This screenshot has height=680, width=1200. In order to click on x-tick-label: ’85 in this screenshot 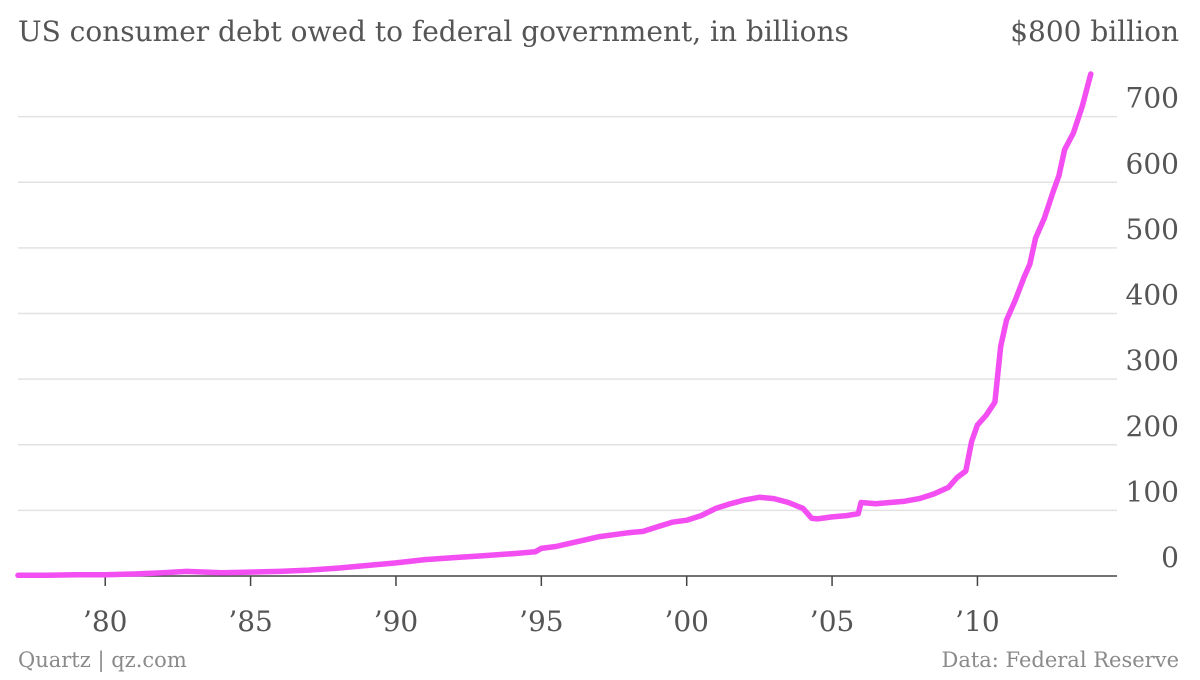, I will do `click(250, 621)`.